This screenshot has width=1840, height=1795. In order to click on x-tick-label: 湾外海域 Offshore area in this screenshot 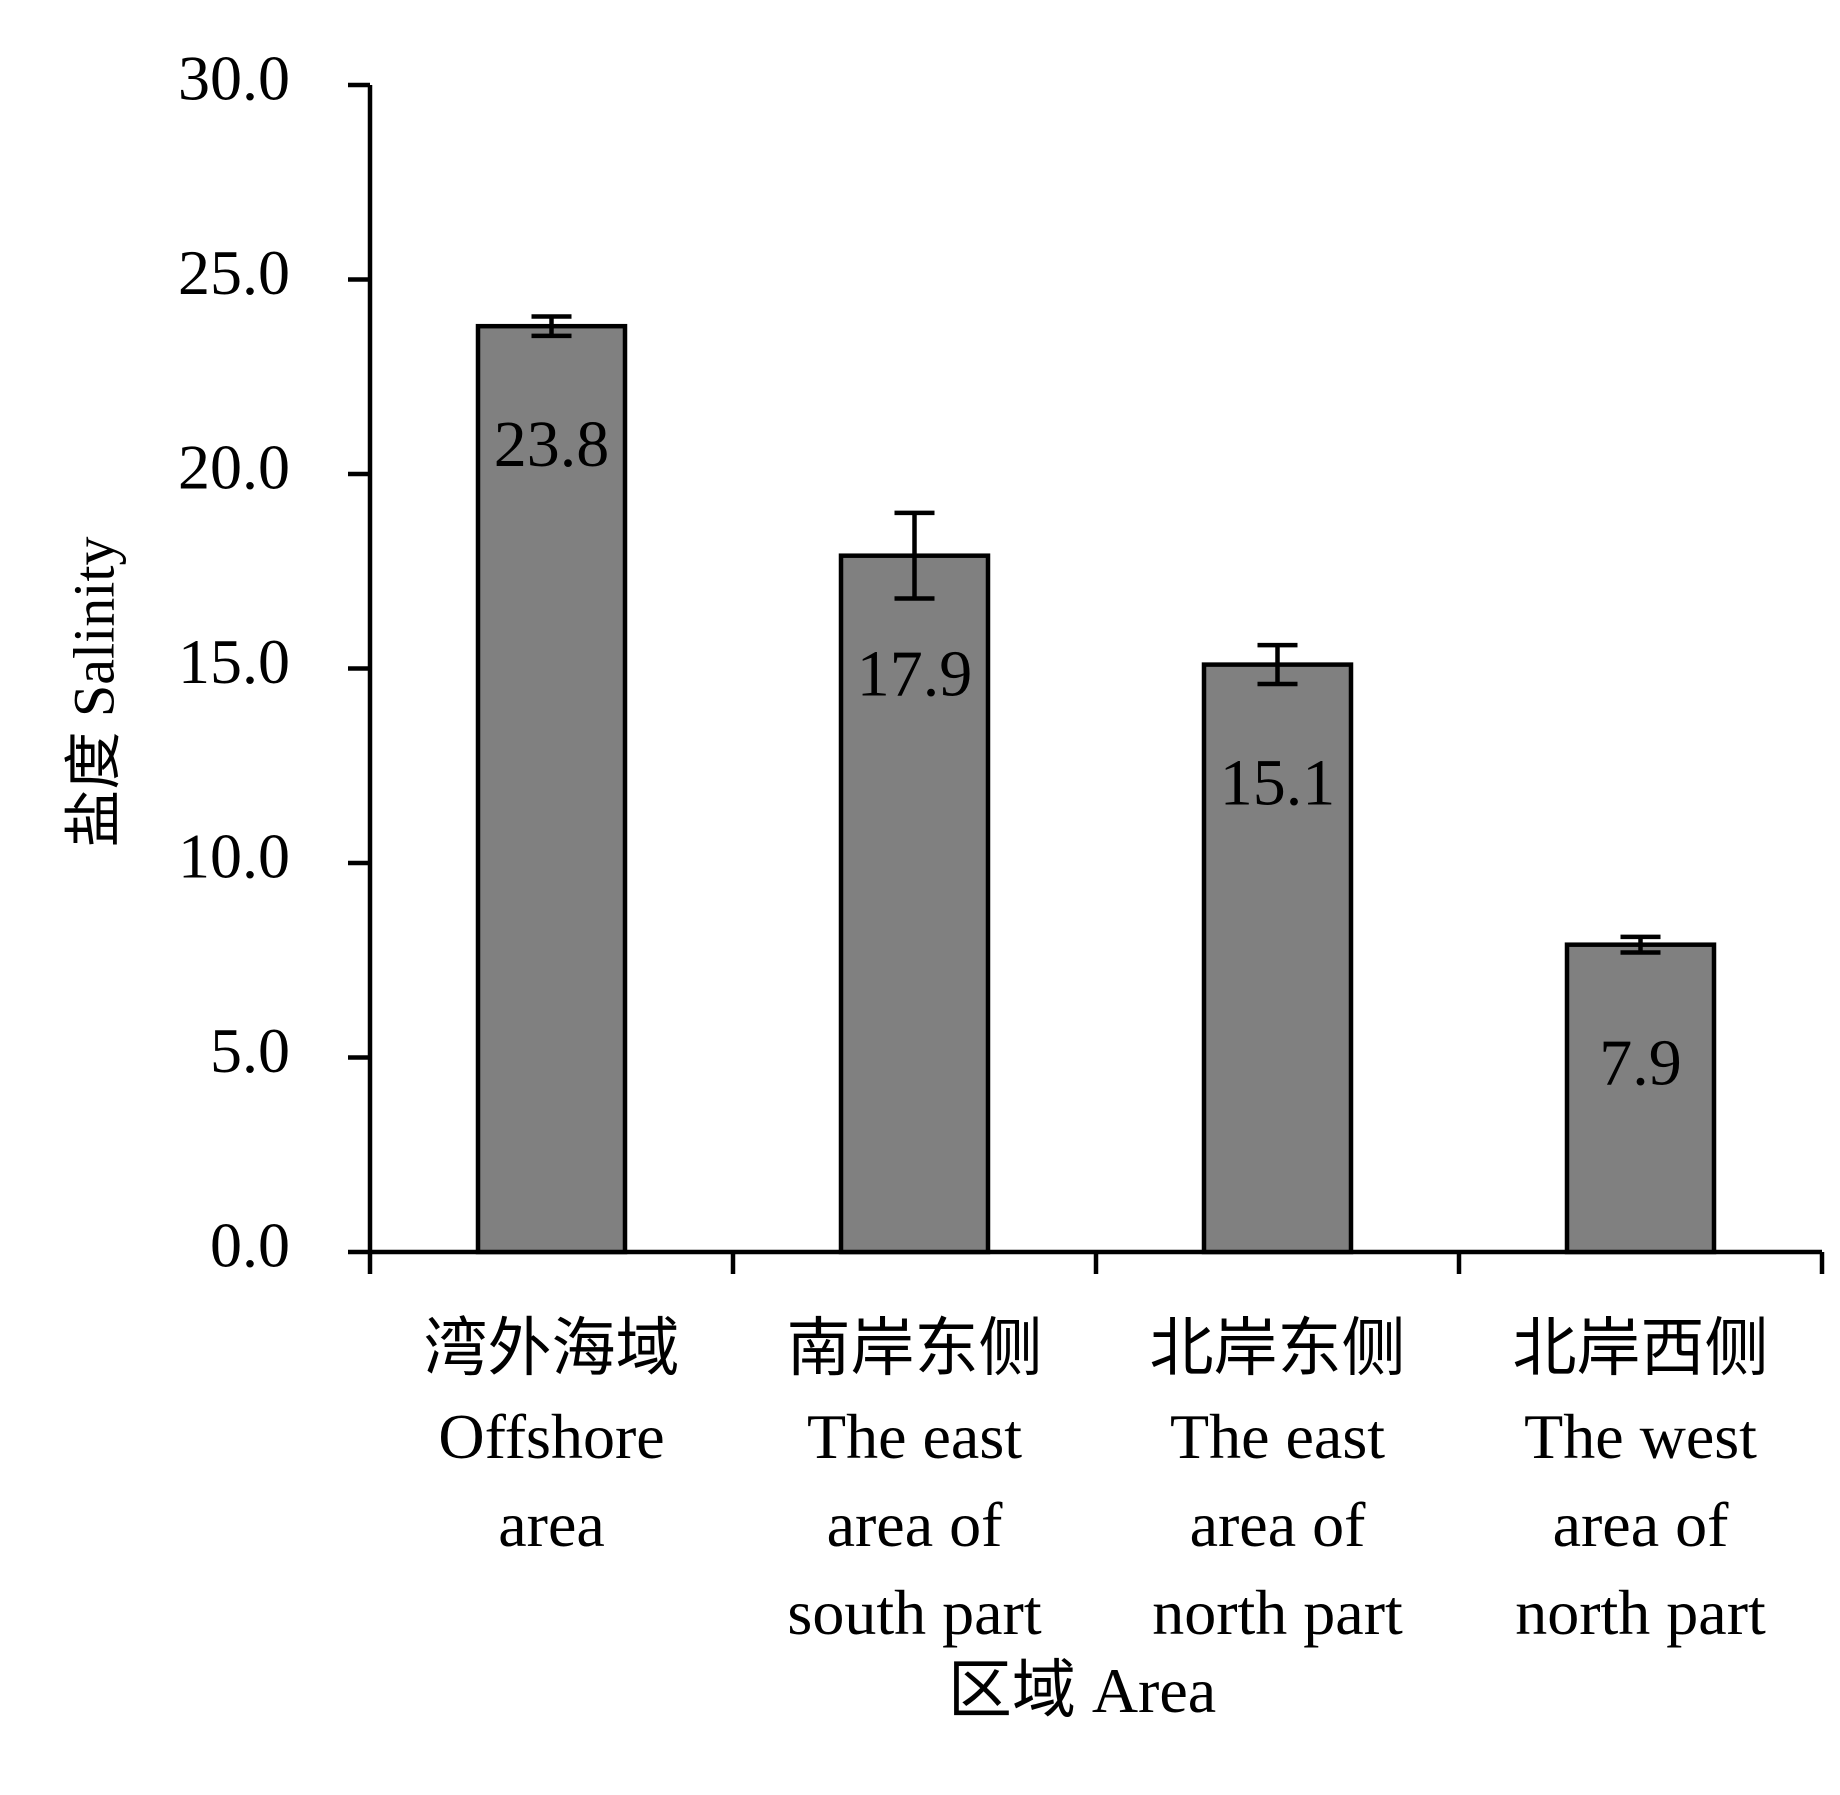, I will do `click(552, 1436)`.